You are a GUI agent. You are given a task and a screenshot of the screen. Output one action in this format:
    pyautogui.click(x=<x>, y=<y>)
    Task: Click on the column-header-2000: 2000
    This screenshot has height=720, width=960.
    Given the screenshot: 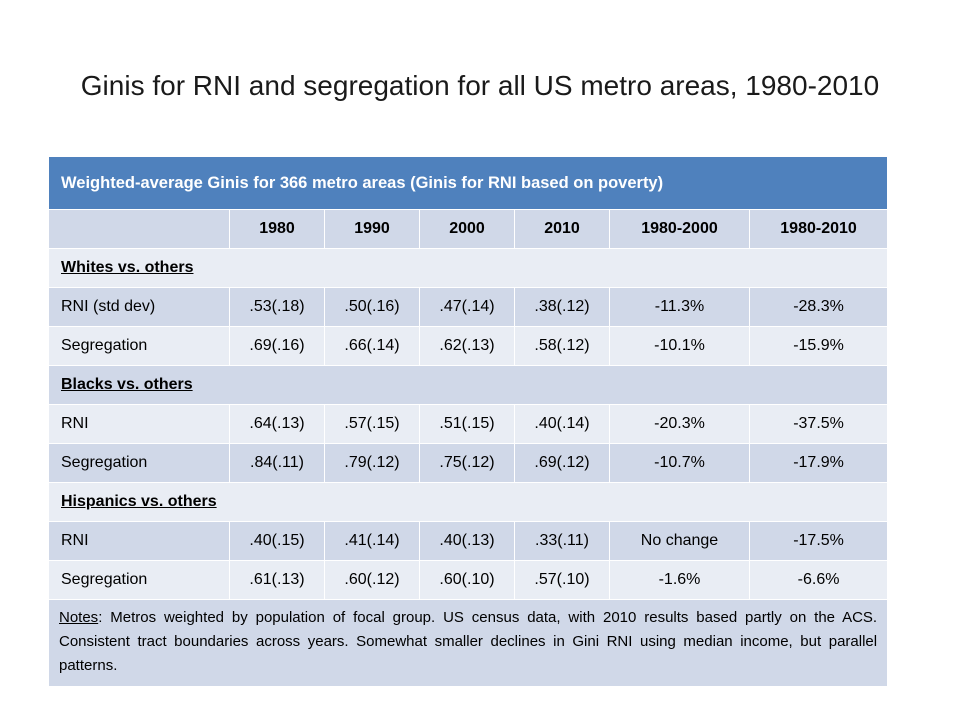 What is the action you would take?
    pyautogui.click(x=467, y=229)
    